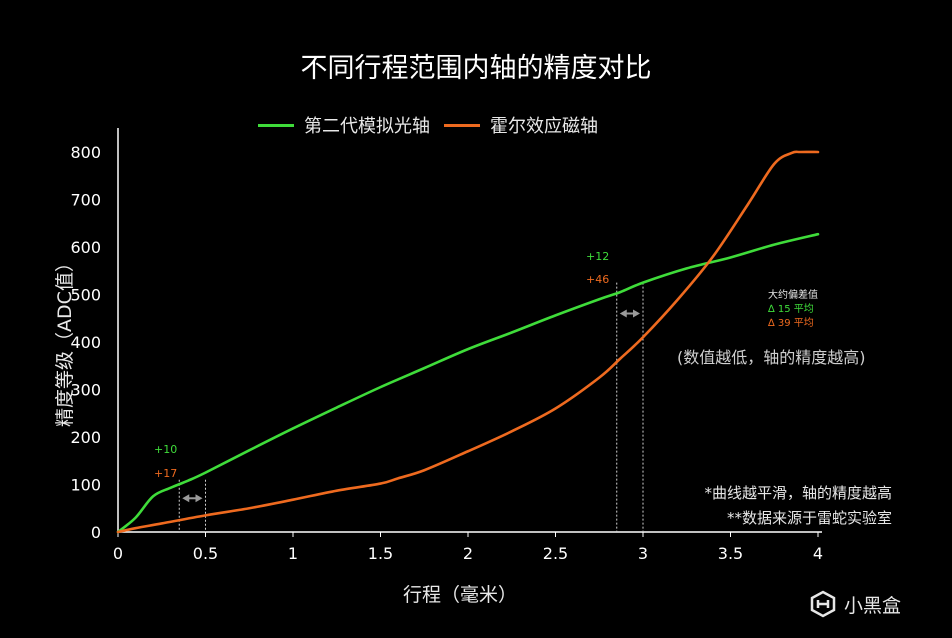 This screenshot has width=952, height=638. I want to click on legend: 第二代模拟光轴 霍尔效应磁轴, so click(428, 125).